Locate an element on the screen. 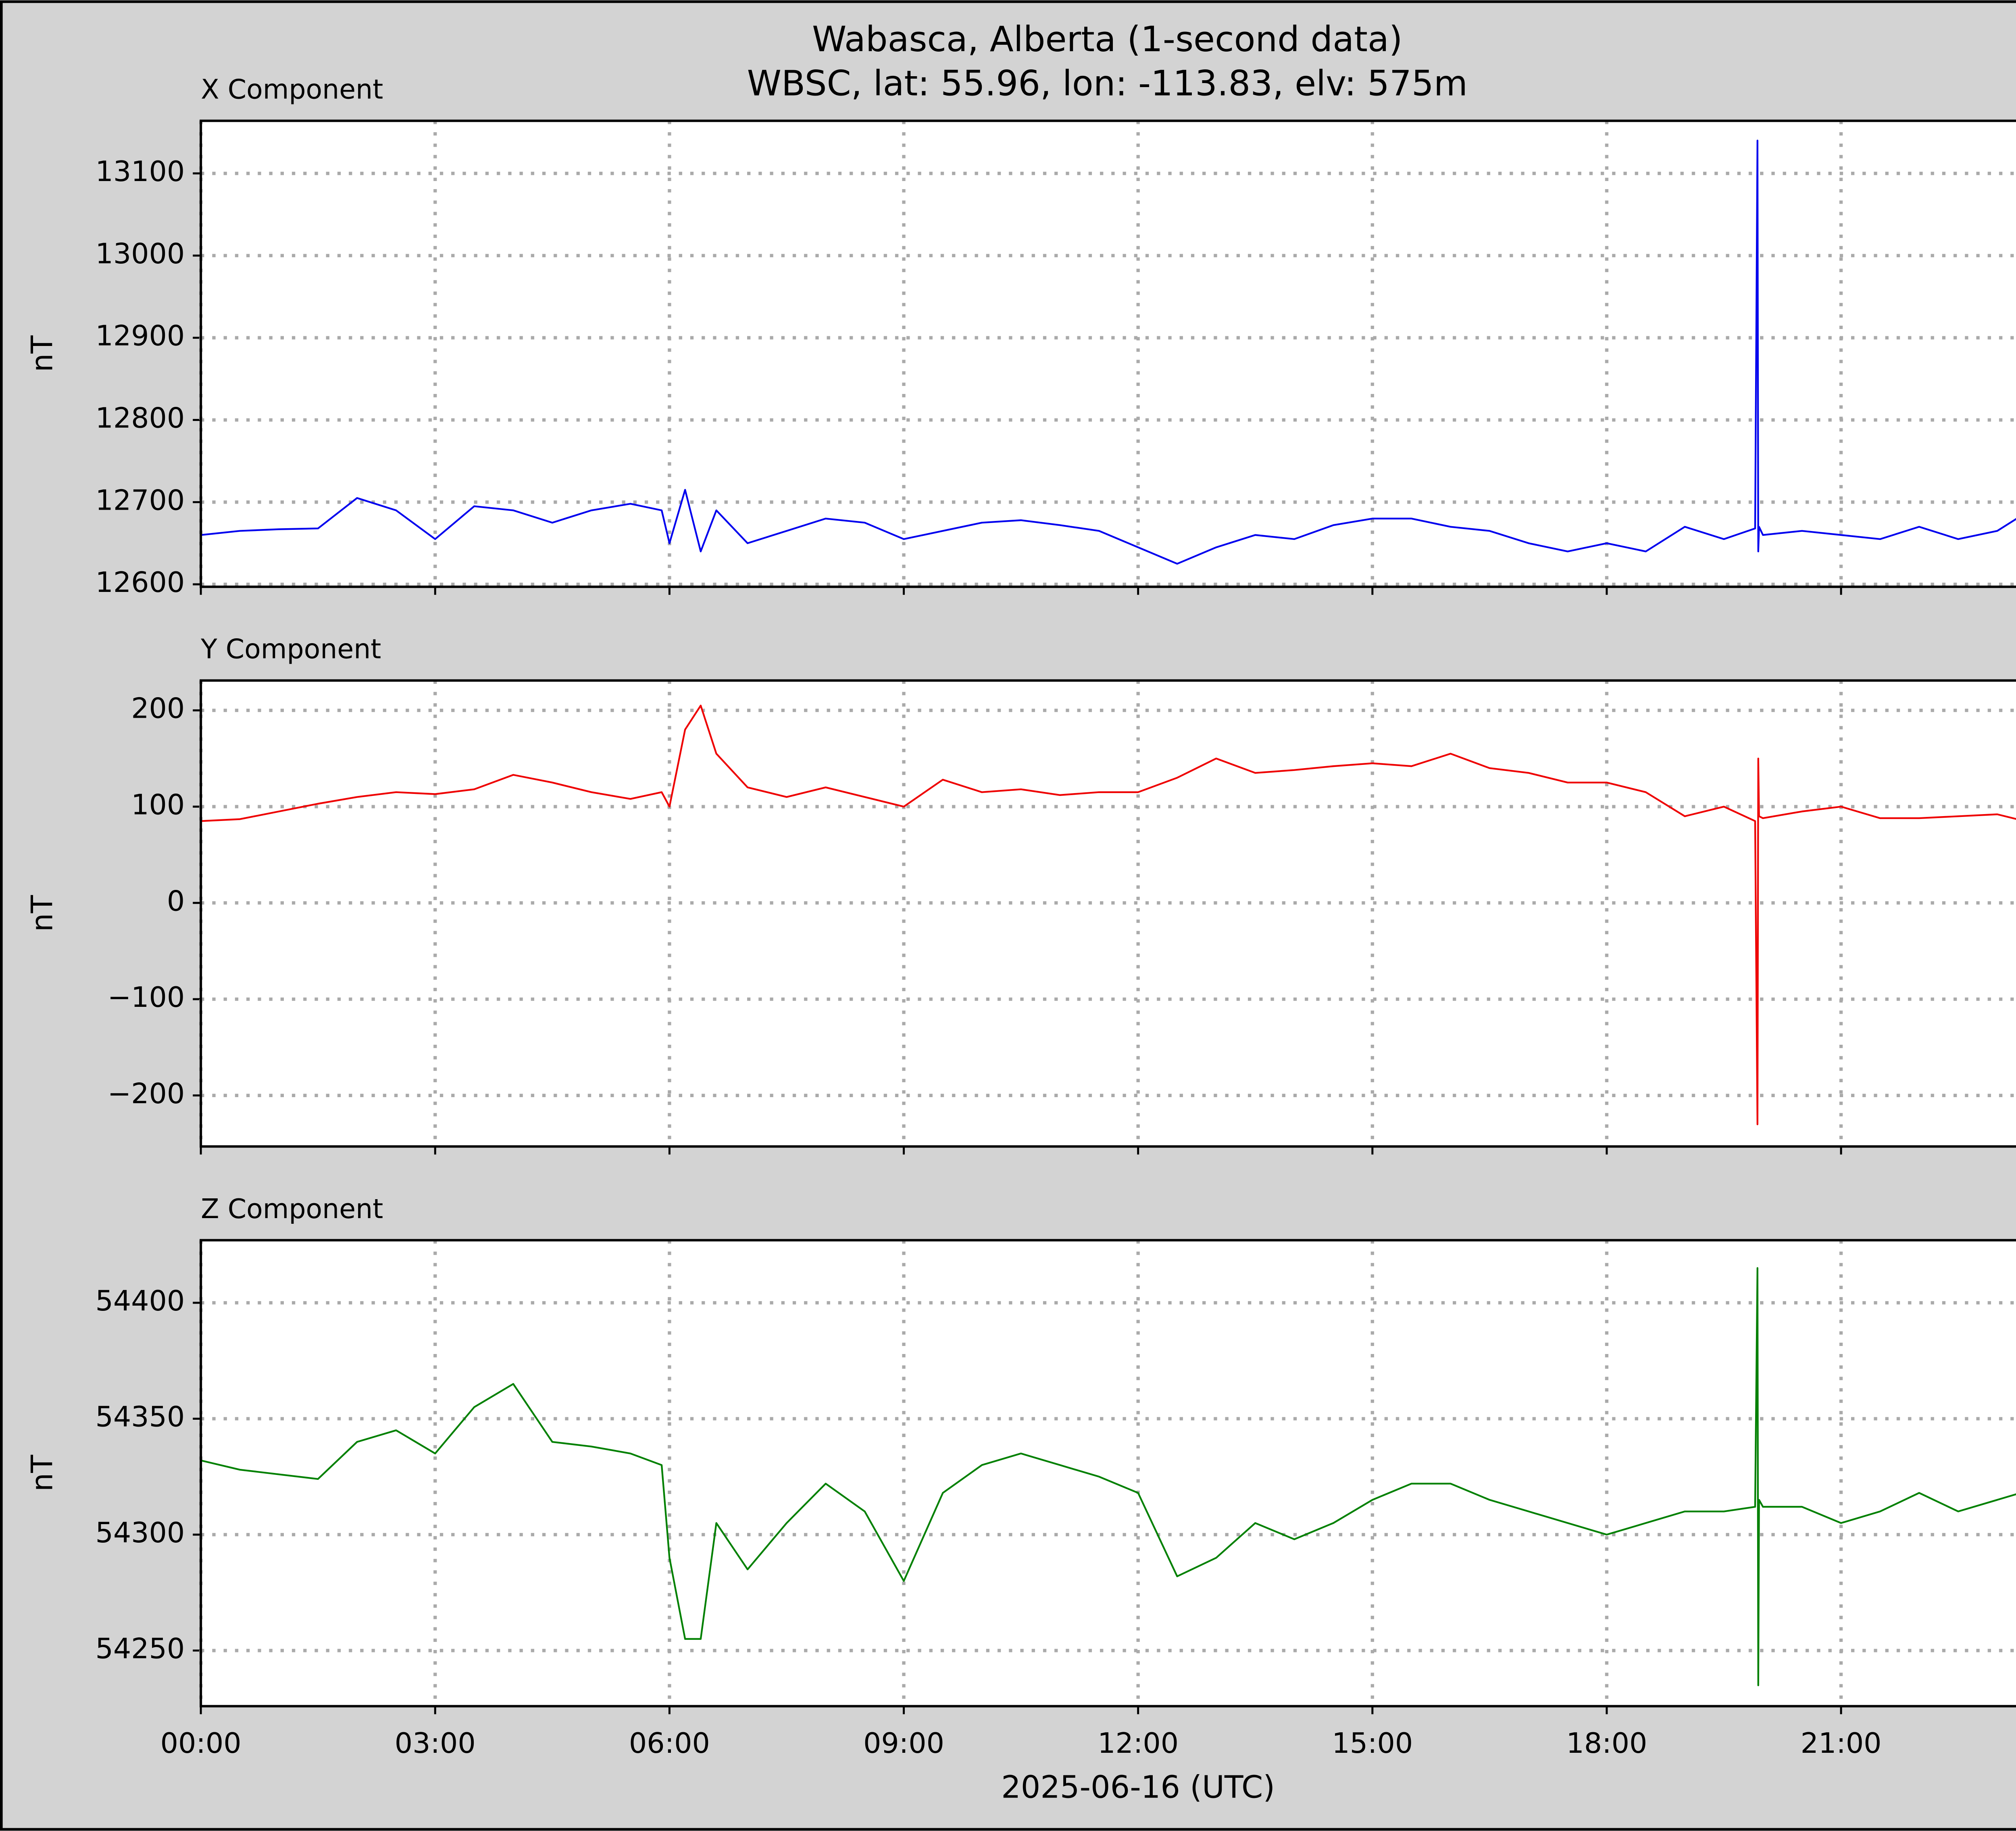 The height and width of the screenshot is (1831, 2016). y-tick-label: −100 is located at coordinates (146, 997).